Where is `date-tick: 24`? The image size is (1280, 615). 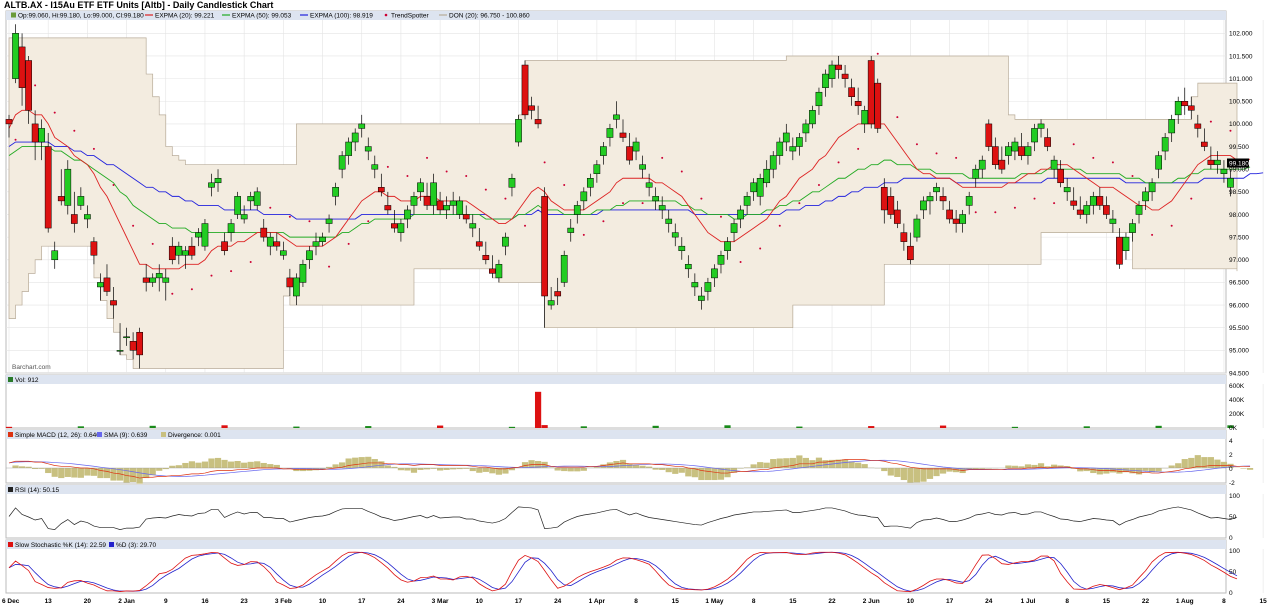 date-tick: 24 is located at coordinates (401, 601).